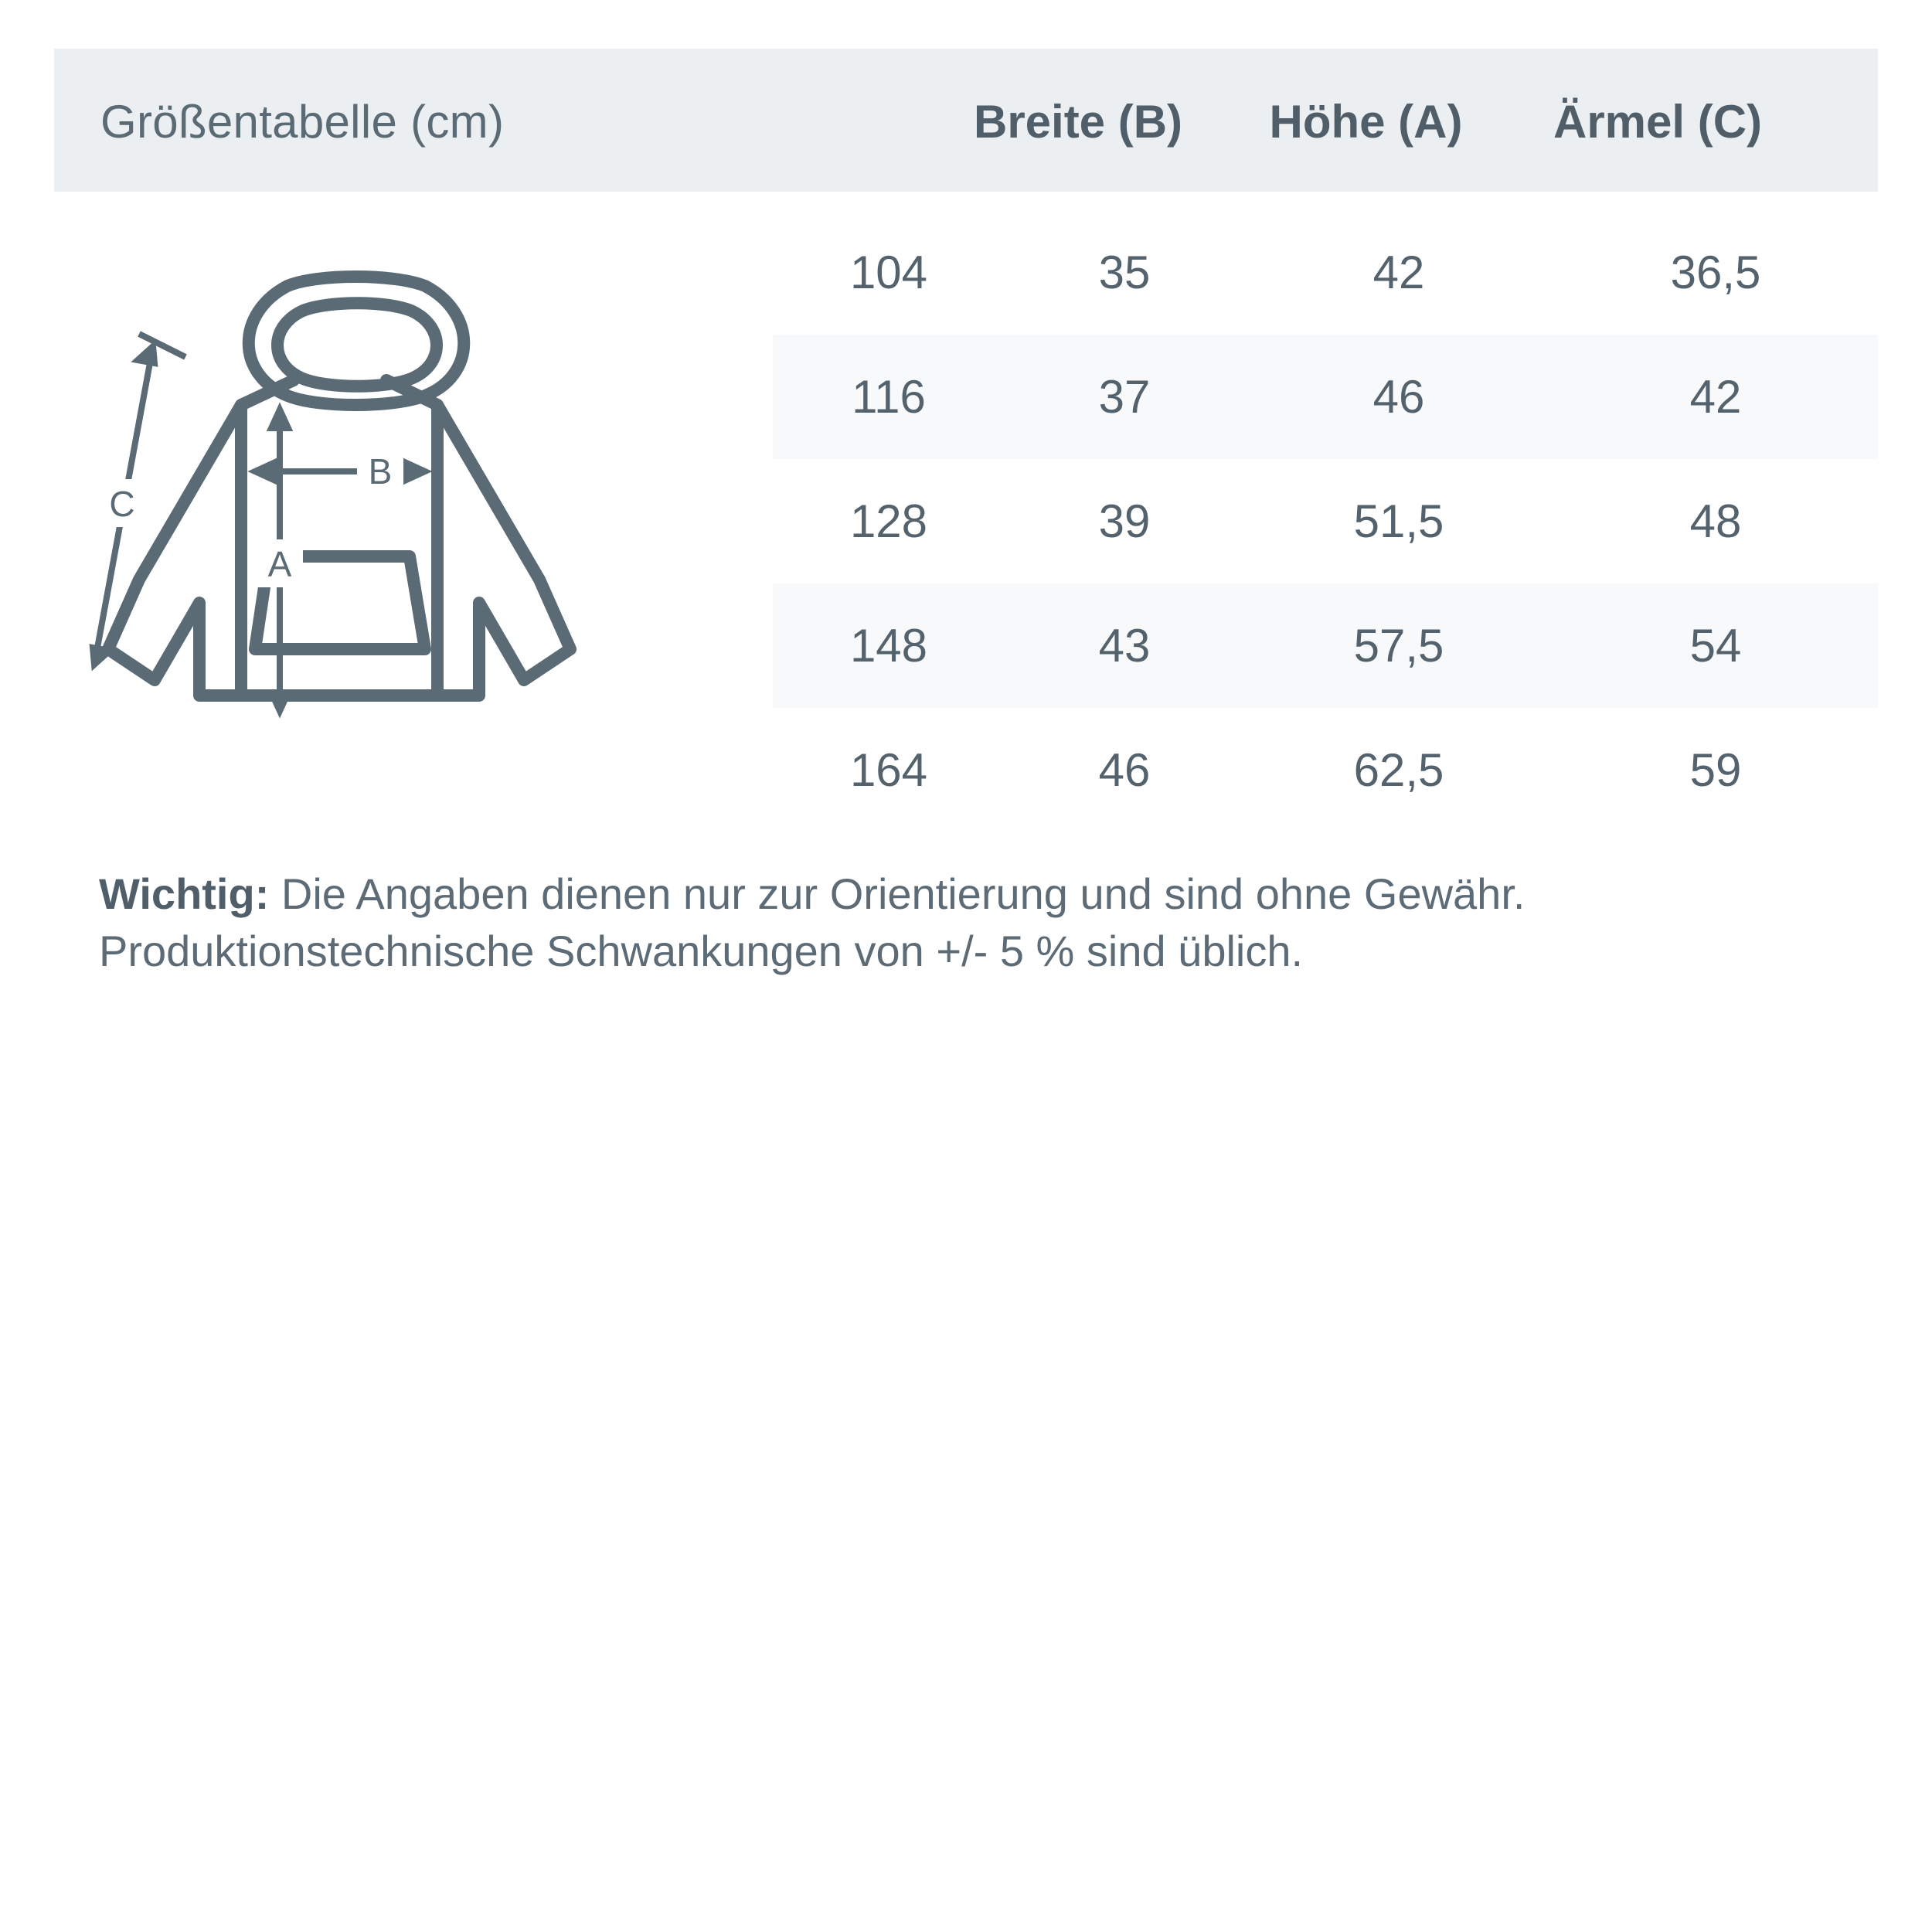  Describe the element at coordinates (1125, 397) in the screenshot. I see `cell-breite: 37` at that location.